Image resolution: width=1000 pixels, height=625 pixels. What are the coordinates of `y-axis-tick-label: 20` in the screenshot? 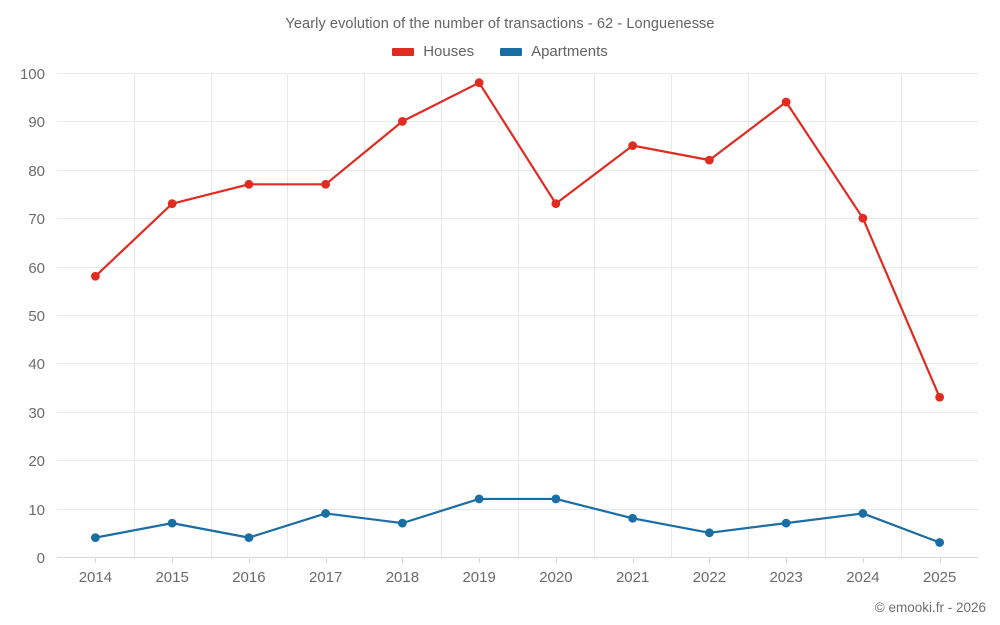 It's located at (36, 461).